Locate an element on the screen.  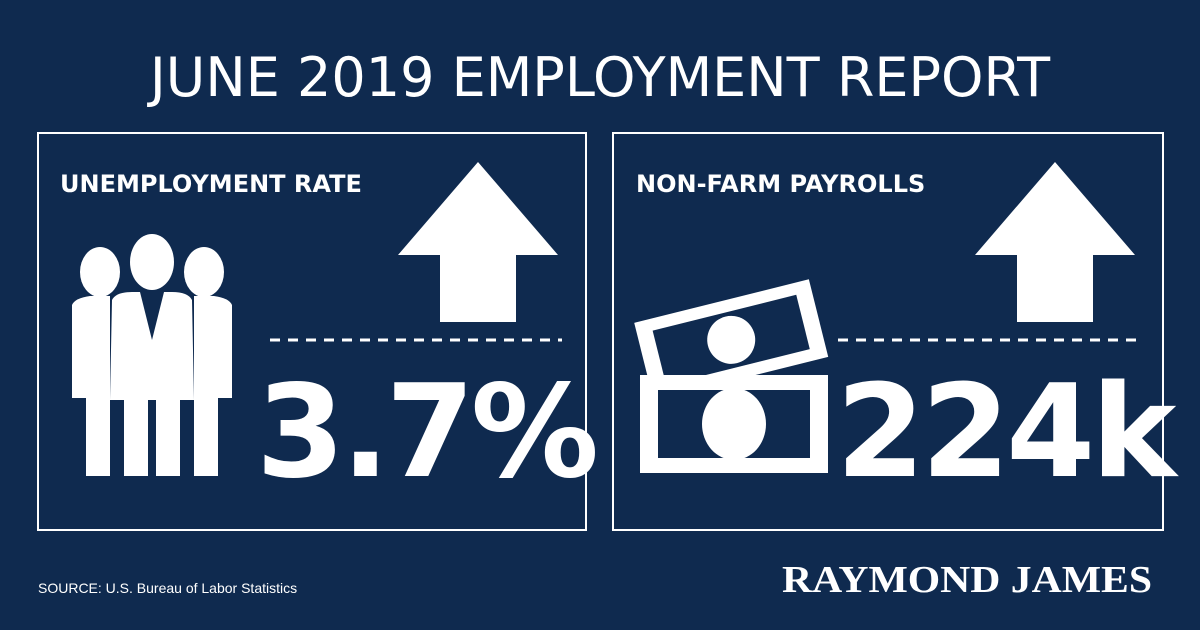
panel-label: NON-FARM PAYROLLS is located at coordinates (780, 184).